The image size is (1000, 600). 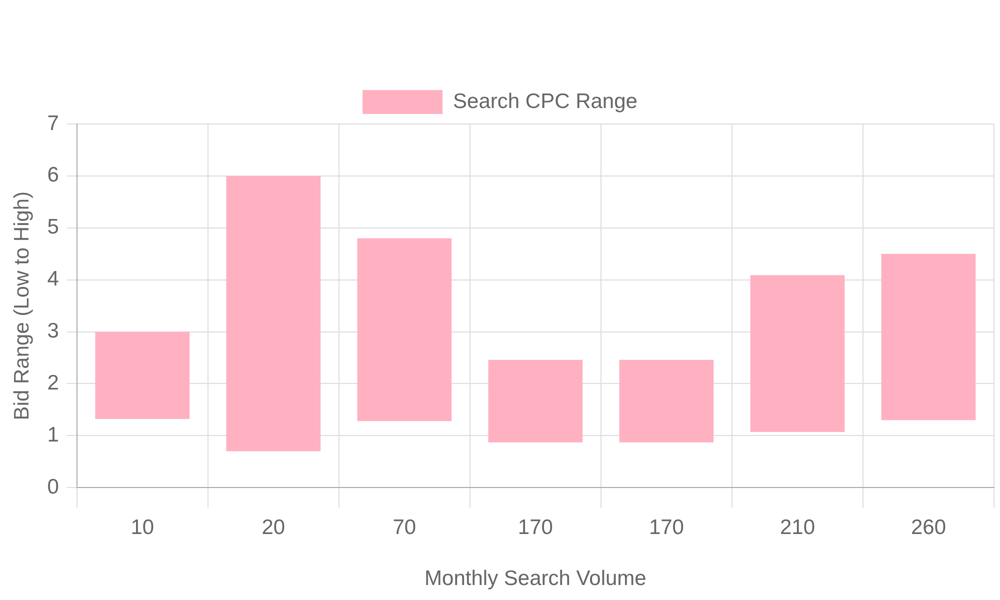 What do you see at coordinates (53, 486) in the screenshot?
I see `y-tick-label: 0` at bounding box center [53, 486].